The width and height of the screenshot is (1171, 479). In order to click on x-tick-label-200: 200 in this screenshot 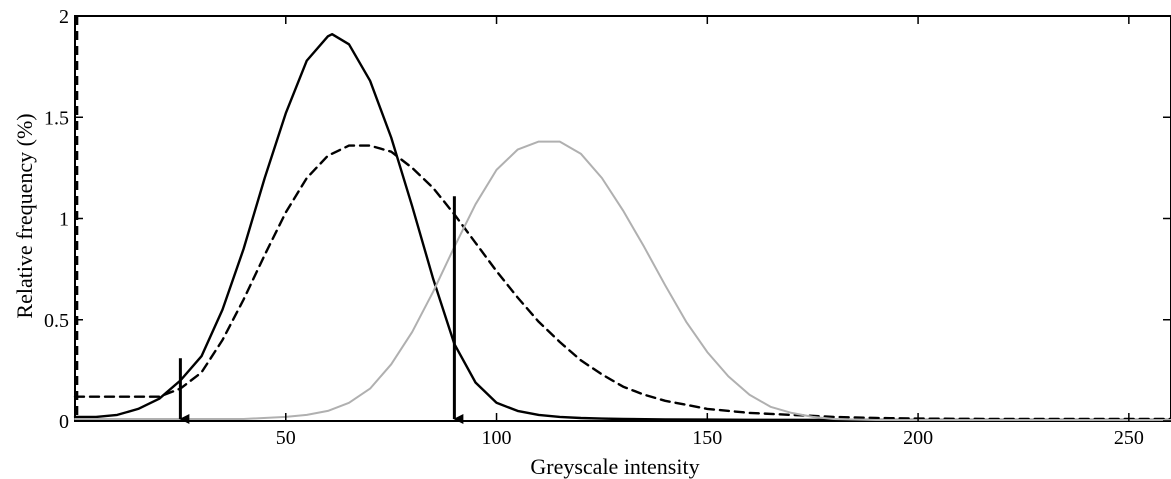, I will do `click(918, 438)`.